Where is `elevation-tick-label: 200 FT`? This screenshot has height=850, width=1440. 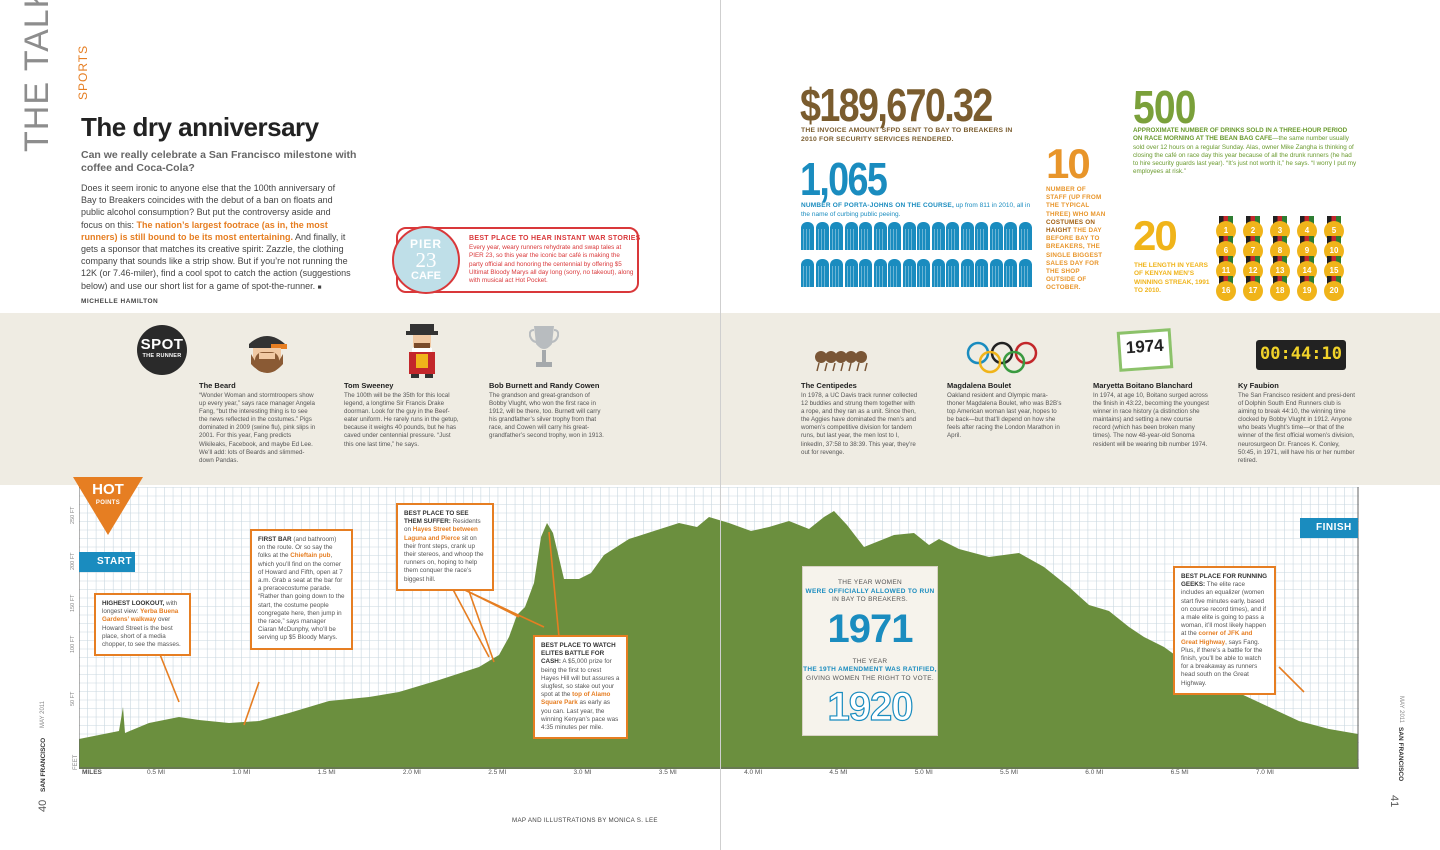
elevation-tick-label: 200 FT is located at coordinates (73, 561).